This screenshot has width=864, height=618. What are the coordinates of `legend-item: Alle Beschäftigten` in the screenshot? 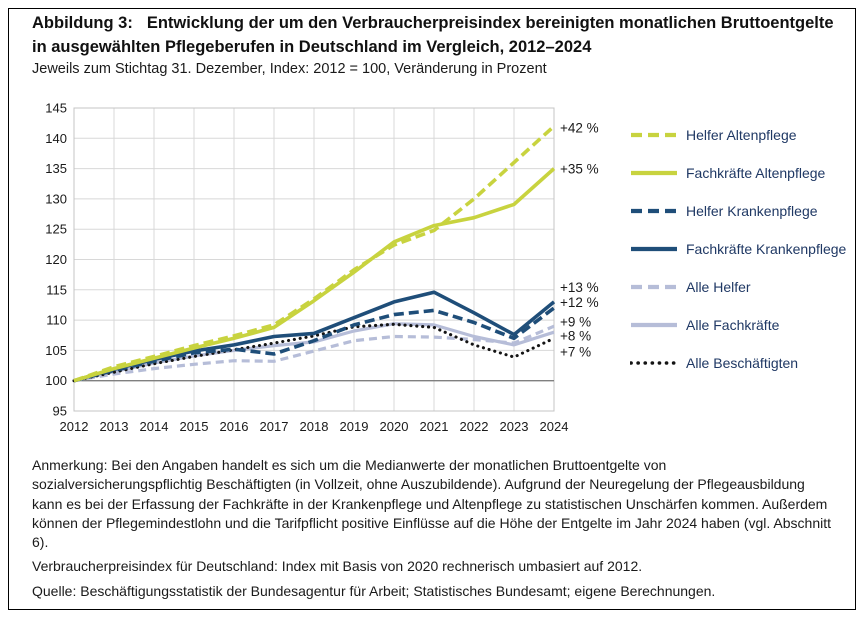 It's located at (737, 363).